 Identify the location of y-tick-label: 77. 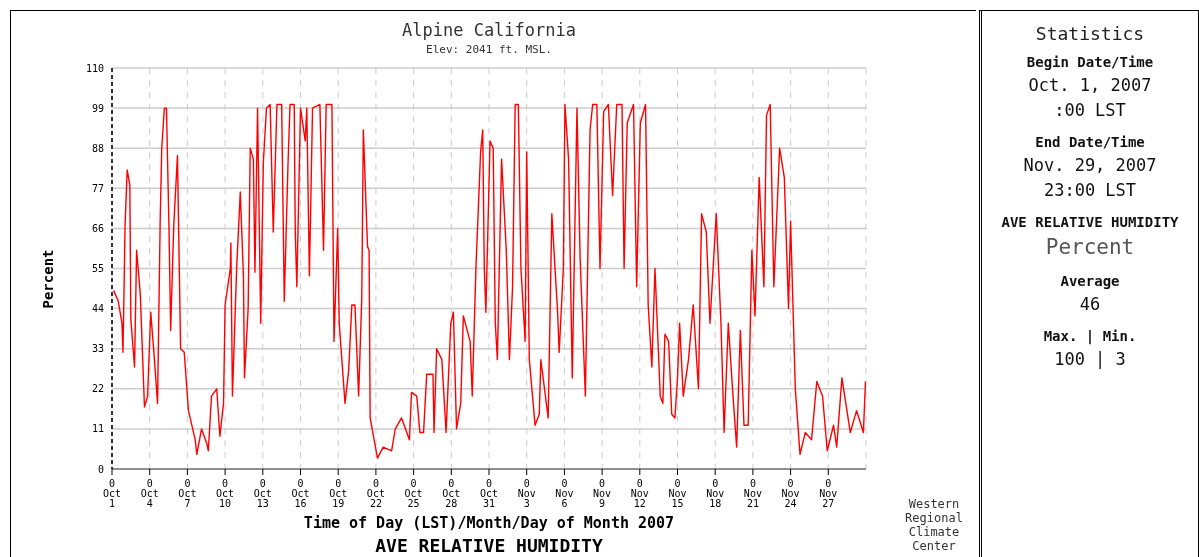
(97, 188).